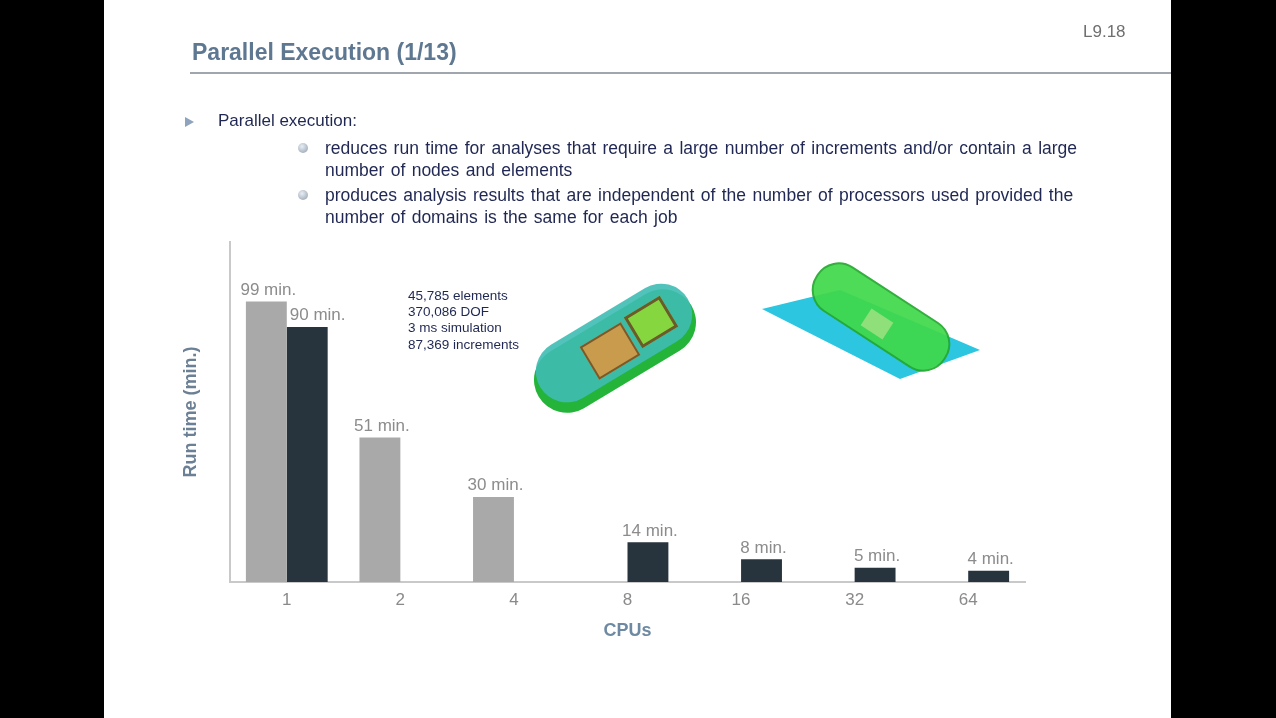 The width and height of the screenshot is (1276, 718). Describe the element at coordinates (627, 630) in the screenshot. I see `x-axis-title: CPUs` at that location.